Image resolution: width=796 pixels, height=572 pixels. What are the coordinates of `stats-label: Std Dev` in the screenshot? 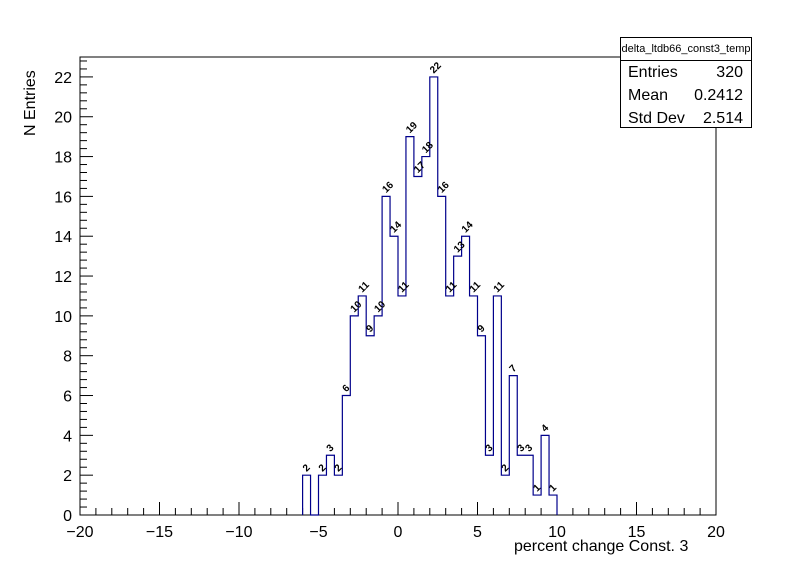 It's located at (656, 118).